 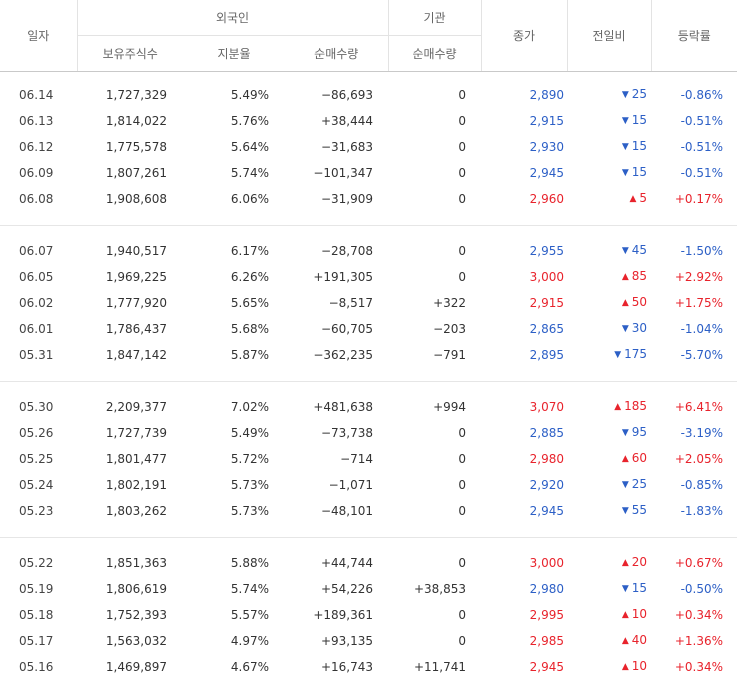 I want to click on row-inst-net: +38,853, so click(x=434, y=589).